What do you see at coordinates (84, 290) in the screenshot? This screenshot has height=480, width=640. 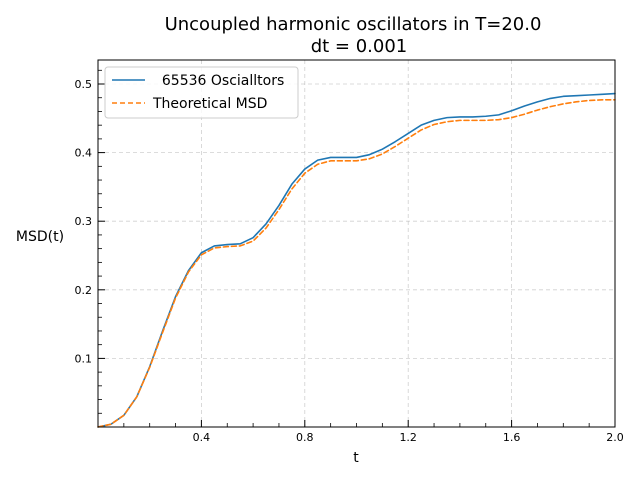 I see `y-tick-label: 0.2` at bounding box center [84, 290].